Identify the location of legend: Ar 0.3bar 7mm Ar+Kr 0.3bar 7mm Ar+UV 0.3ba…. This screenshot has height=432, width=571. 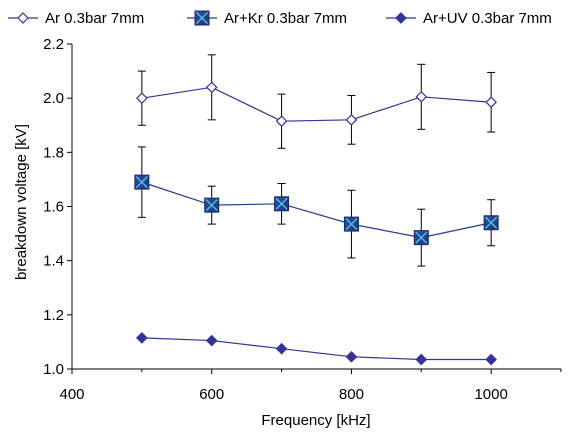
(280, 18).